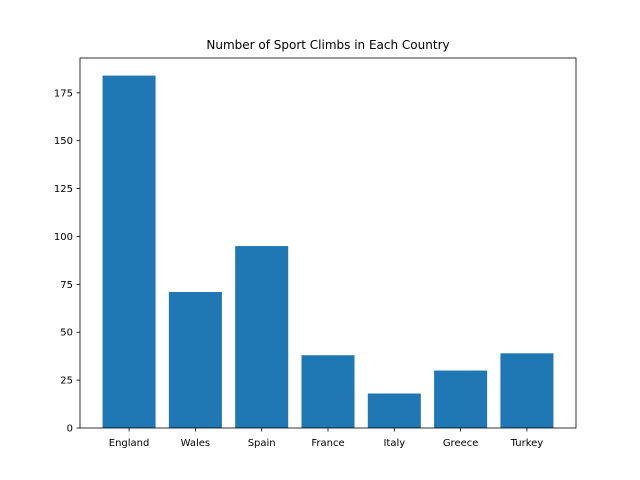 The height and width of the screenshot is (480, 640). Describe the element at coordinates (67, 261) in the screenshot. I see `y-axis: 0 25 50 75 100 125 150 175` at that location.